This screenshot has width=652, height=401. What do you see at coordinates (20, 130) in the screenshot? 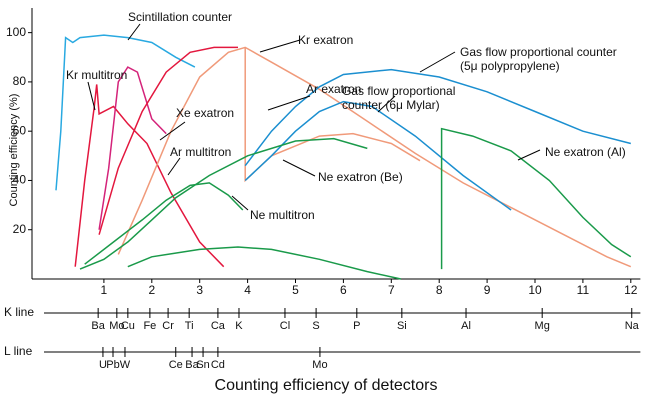
I see `y-tick-label: 60` at bounding box center [20, 130].